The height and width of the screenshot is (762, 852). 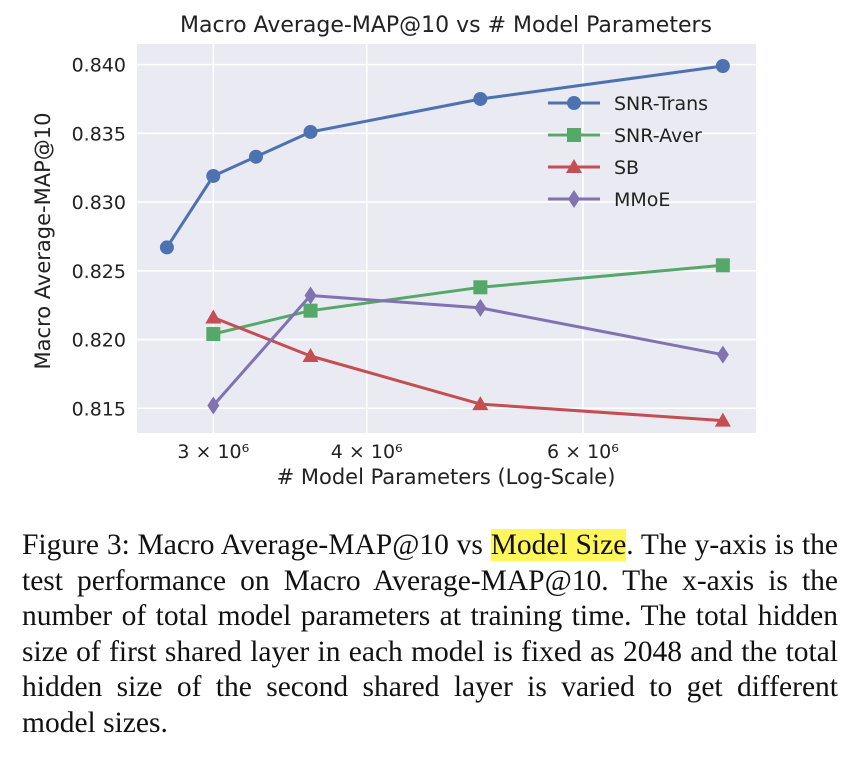 I want to click on legend-label-sb: SB, so click(x=626, y=168).